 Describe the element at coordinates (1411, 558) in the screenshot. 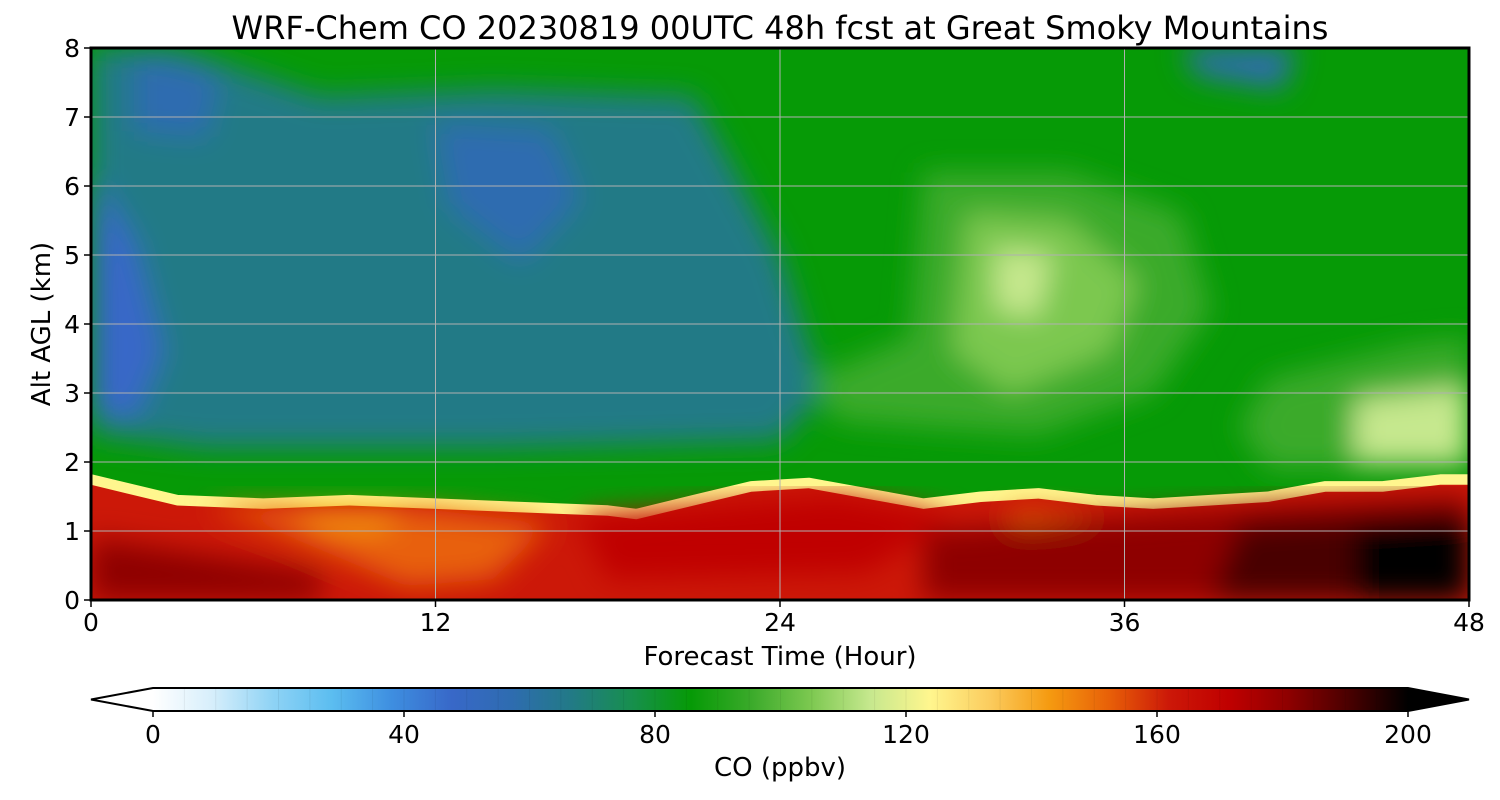

I see `pbl-black-core` at that location.